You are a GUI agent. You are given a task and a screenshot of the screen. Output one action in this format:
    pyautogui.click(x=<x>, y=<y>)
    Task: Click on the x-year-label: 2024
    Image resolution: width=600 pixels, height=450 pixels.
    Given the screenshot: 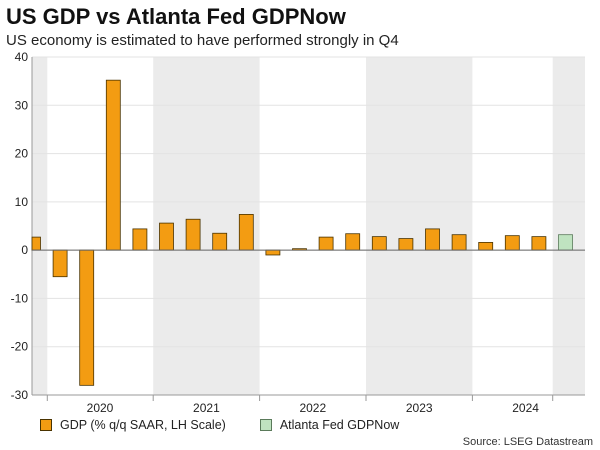 What is the action you would take?
    pyautogui.click(x=525, y=408)
    